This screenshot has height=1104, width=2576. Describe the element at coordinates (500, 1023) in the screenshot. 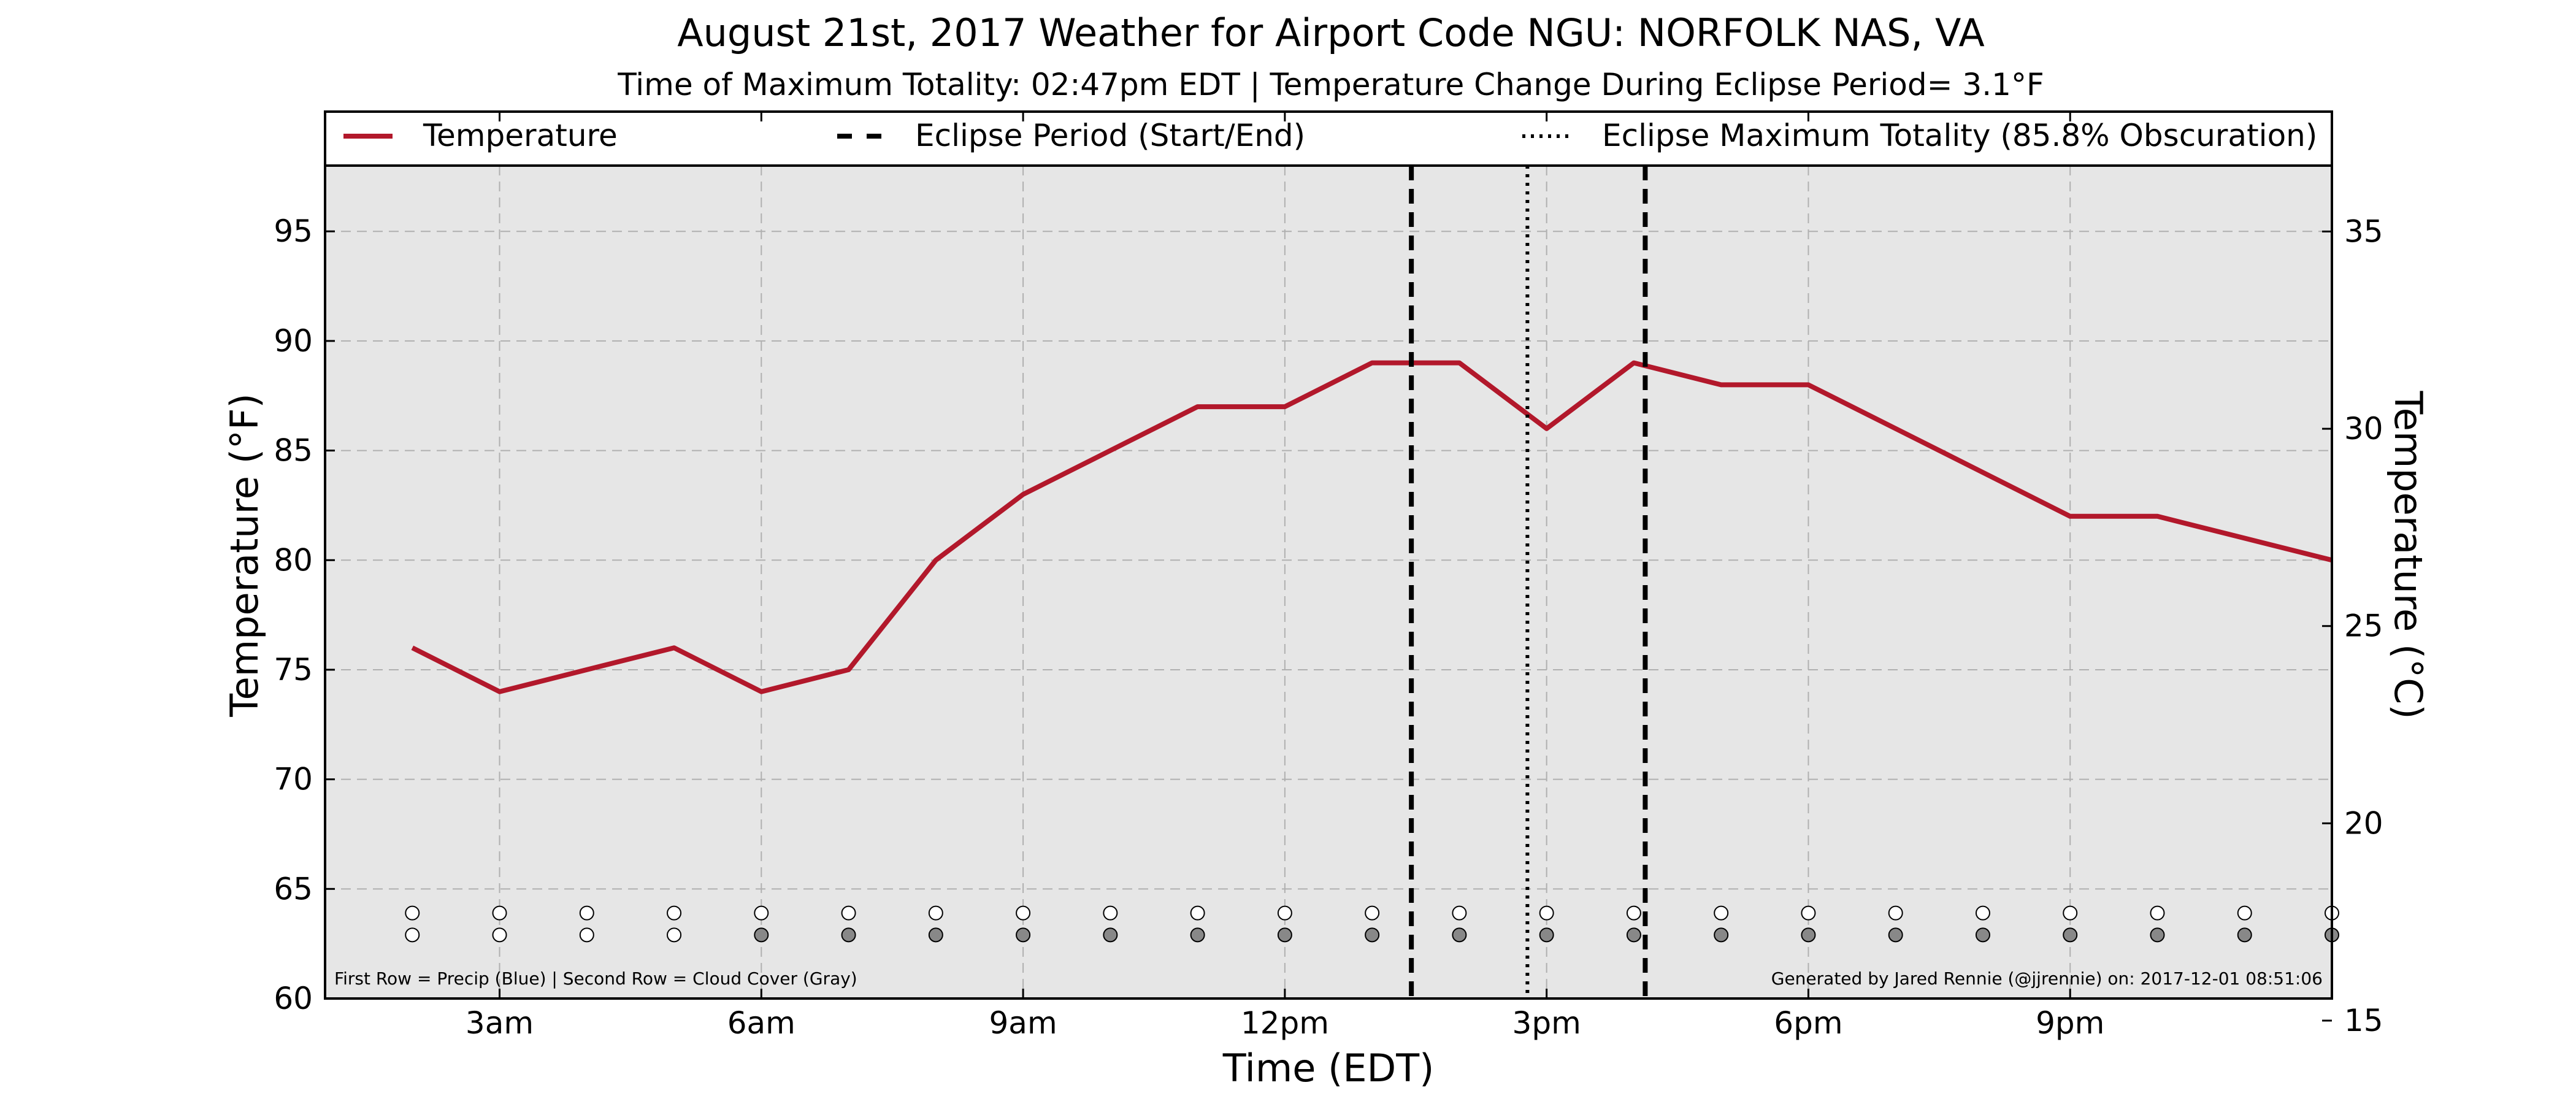

I see `x-tick-label: 3am` at that location.